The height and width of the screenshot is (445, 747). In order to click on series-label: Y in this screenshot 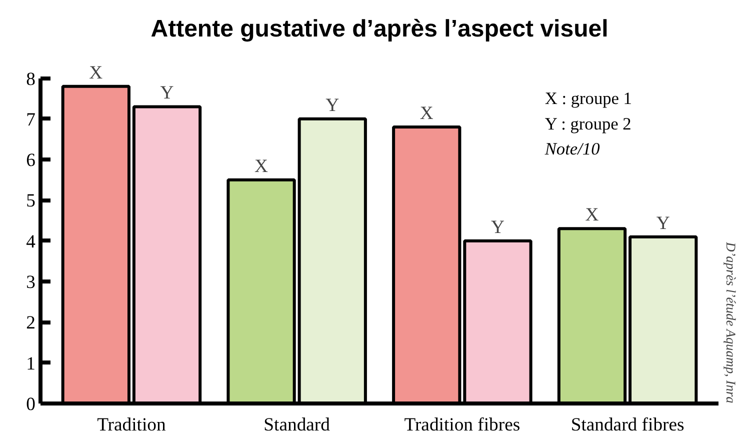, I will do `click(167, 93)`.